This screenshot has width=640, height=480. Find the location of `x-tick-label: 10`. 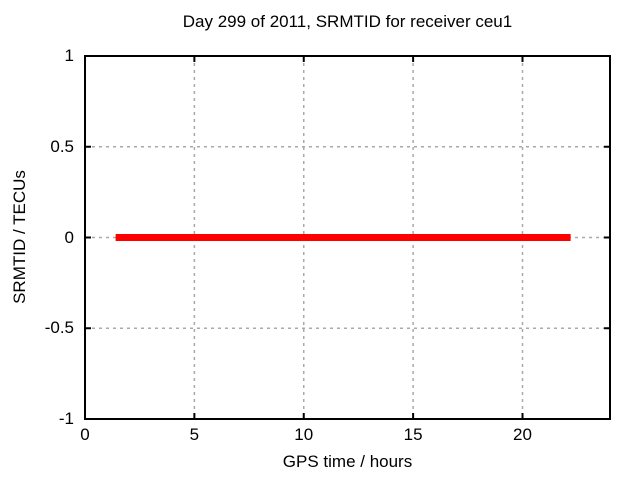

x-tick-label: 10 is located at coordinates (304, 434).